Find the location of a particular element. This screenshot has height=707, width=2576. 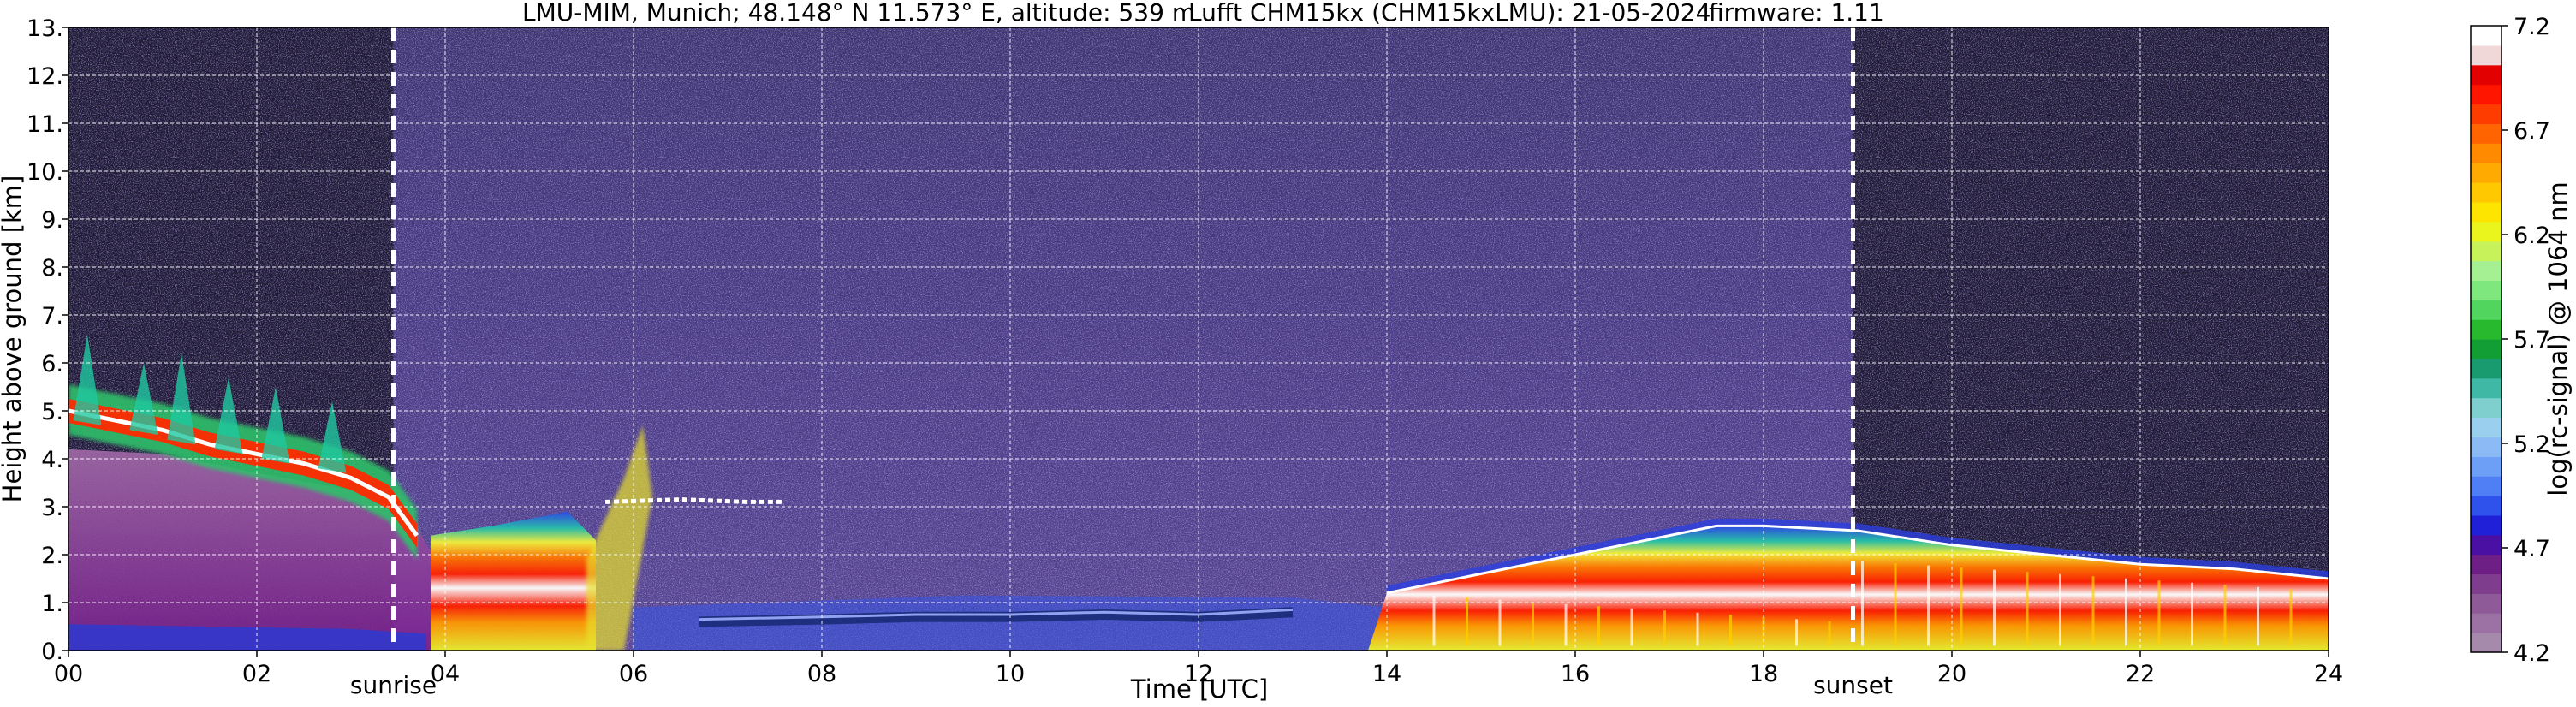

colorbar-tick-label: 5.2 is located at coordinates (2532, 444).